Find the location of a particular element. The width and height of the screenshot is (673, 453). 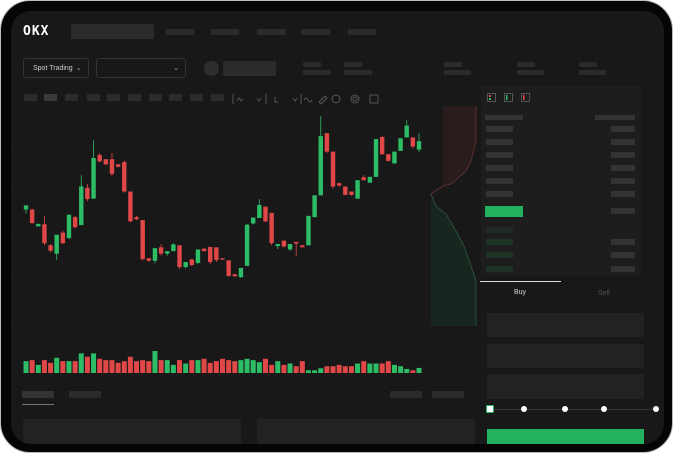

settings-circle-icon is located at coordinates (355, 99).